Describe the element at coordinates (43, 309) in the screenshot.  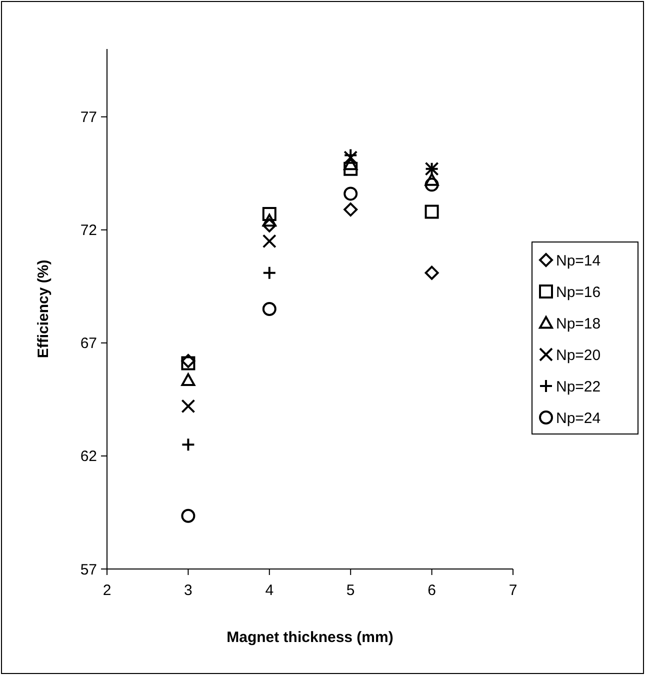
I see `y-axis-title: Efficiency (%)` at that location.